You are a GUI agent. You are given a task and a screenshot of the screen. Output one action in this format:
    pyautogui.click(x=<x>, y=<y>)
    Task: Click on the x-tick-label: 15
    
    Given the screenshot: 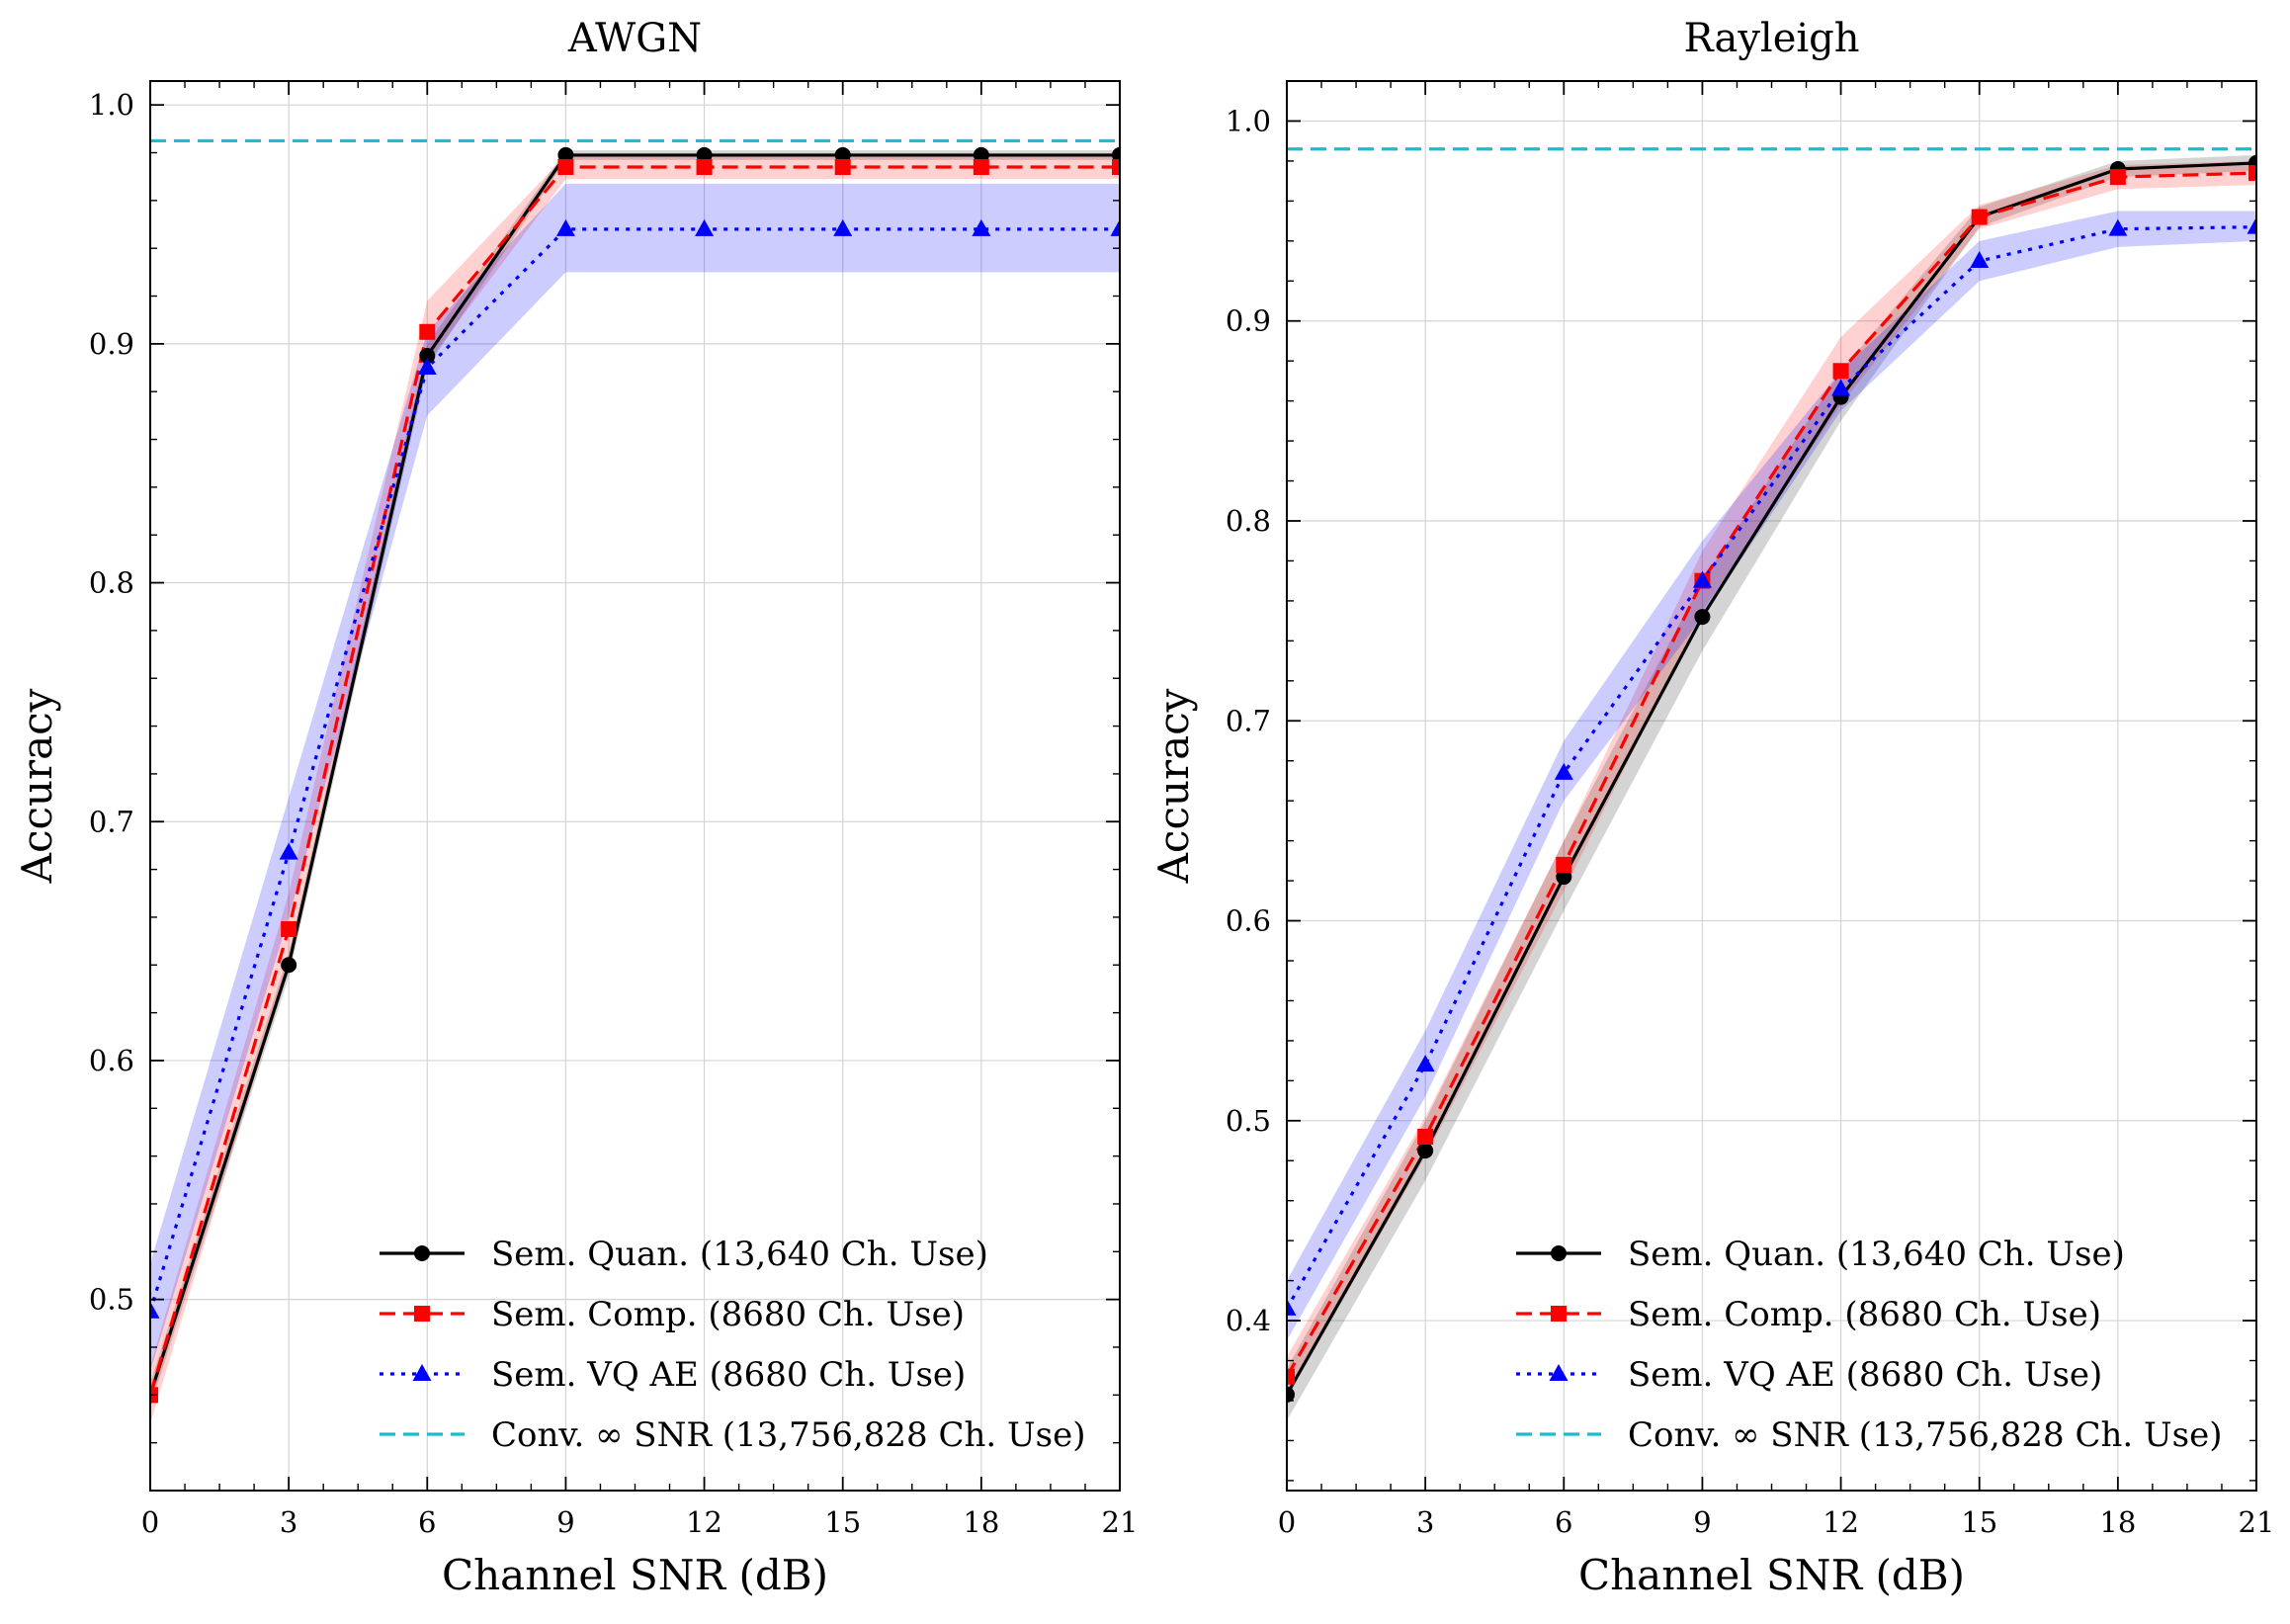 What is the action you would take?
    pyautogui.click(x=1979, y=1522)
    